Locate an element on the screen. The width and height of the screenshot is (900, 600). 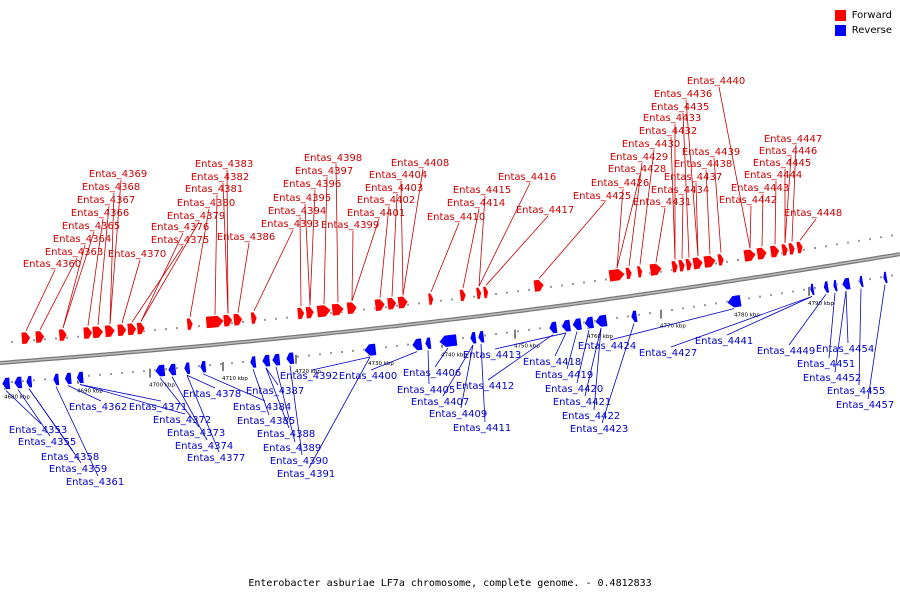
gene-label: Entas_4379 is located at coordinates (196, 216).